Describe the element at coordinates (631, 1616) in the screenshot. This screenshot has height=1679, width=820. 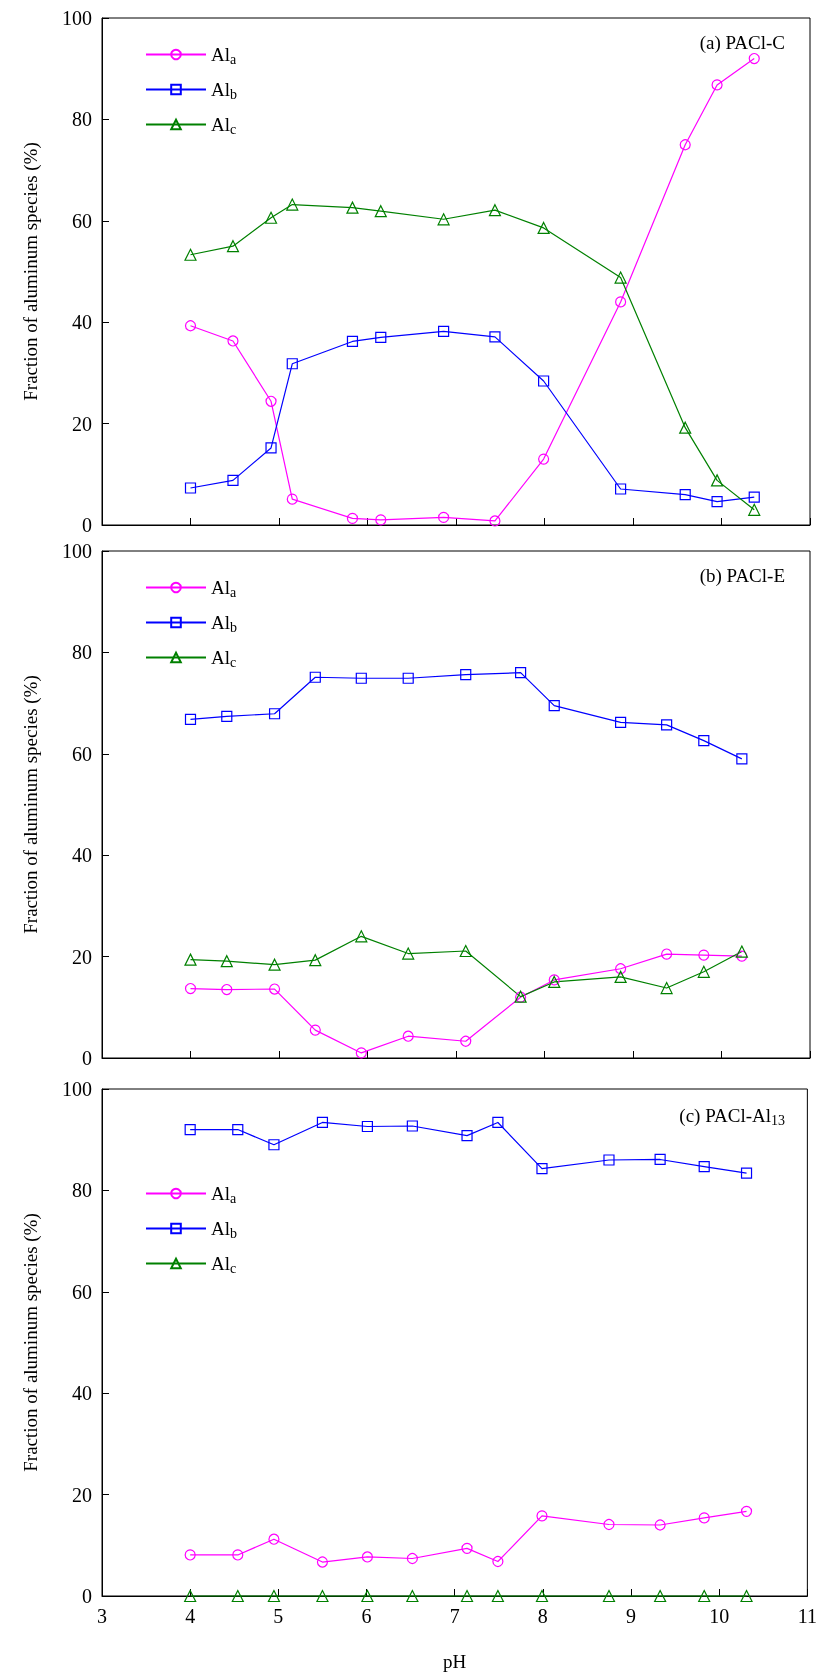
I see `x-tick-label: 9` at that location.